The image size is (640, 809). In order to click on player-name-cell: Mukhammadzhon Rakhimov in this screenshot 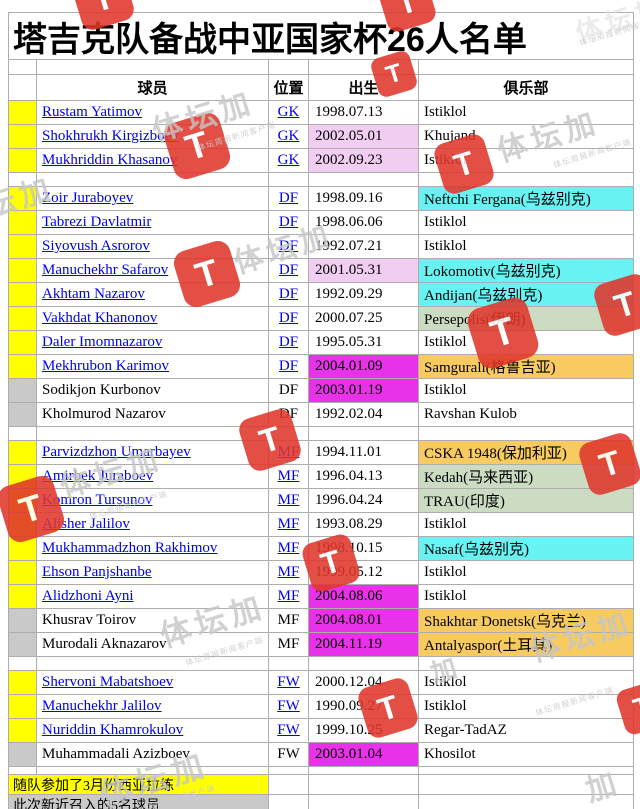, I will do `click(153, 549)`.